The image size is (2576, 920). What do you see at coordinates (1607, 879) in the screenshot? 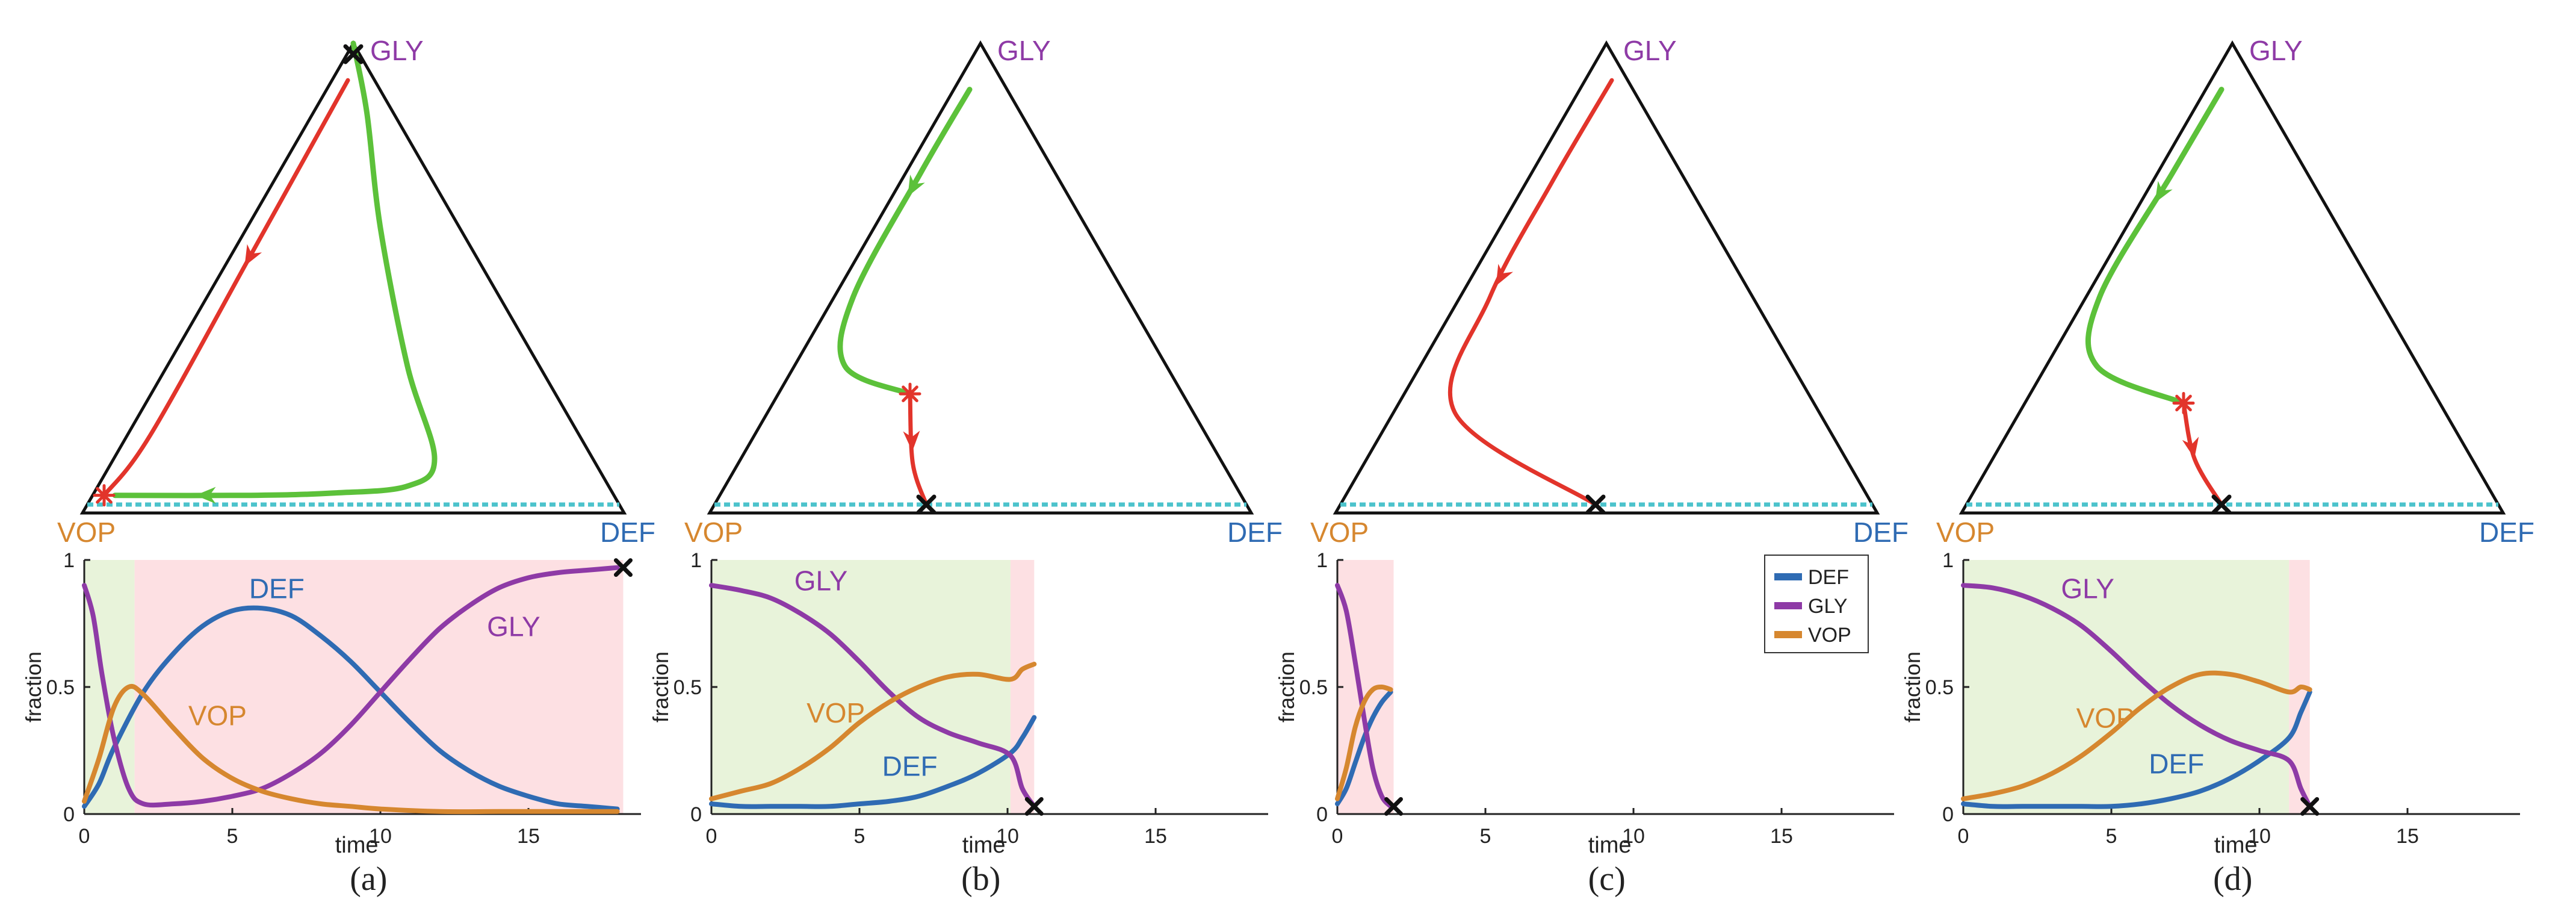
I see `panel-caption: (c)` at bounding box center [1607, 879].